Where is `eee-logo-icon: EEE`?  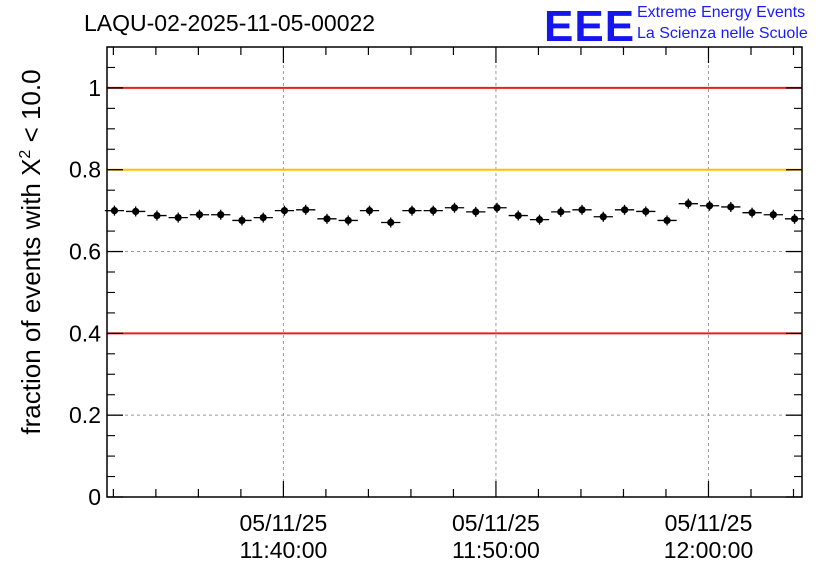 eee-logo-icon: EEE is located at coordinates (590, 26).